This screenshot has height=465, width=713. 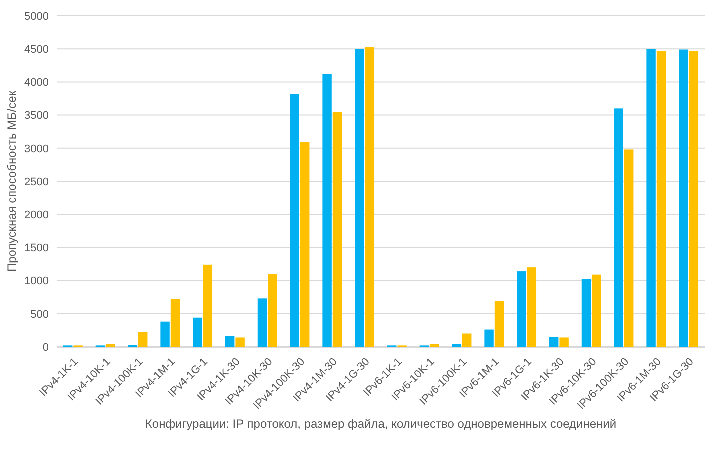 What do you see at coordinates (36, 282) in the screenshot?
I see `y-tick-label: 1000` at bounding box center [36, 282].